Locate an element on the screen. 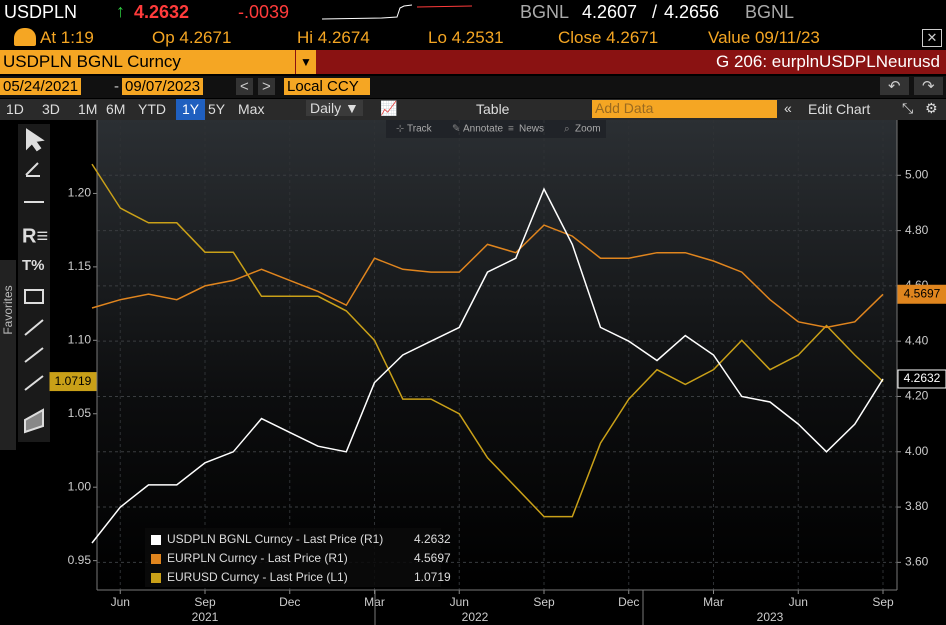 This screenshot has width=946, height=625. stat-high: Hi 4.2674 is located at coordinates (333, 37).